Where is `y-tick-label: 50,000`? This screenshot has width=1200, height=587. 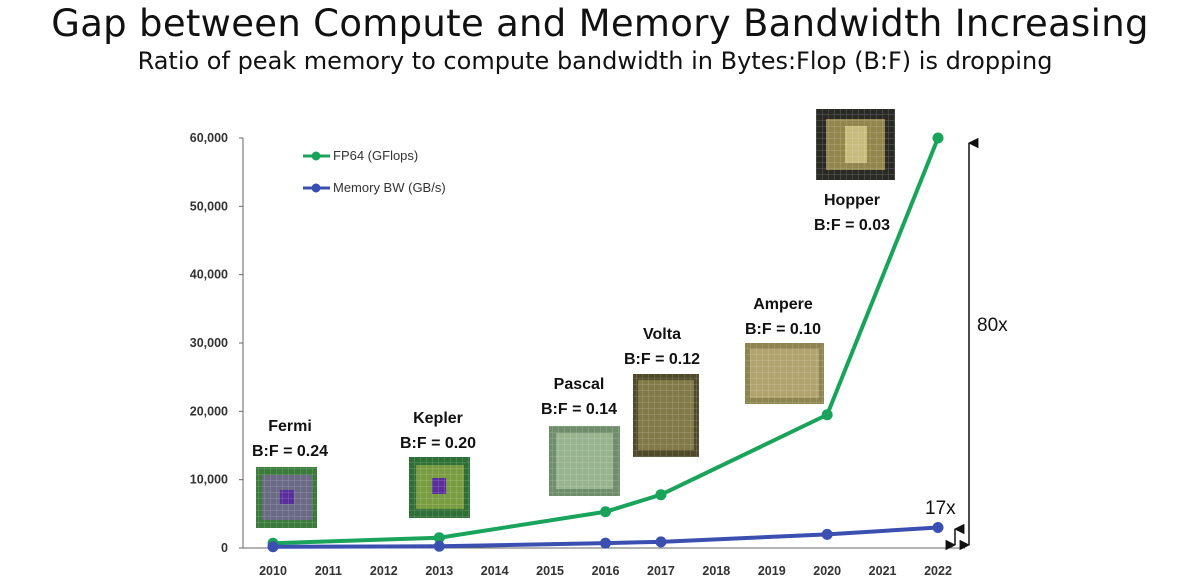 y-tick-label: 50,000 is located at coordinates (209, 206).